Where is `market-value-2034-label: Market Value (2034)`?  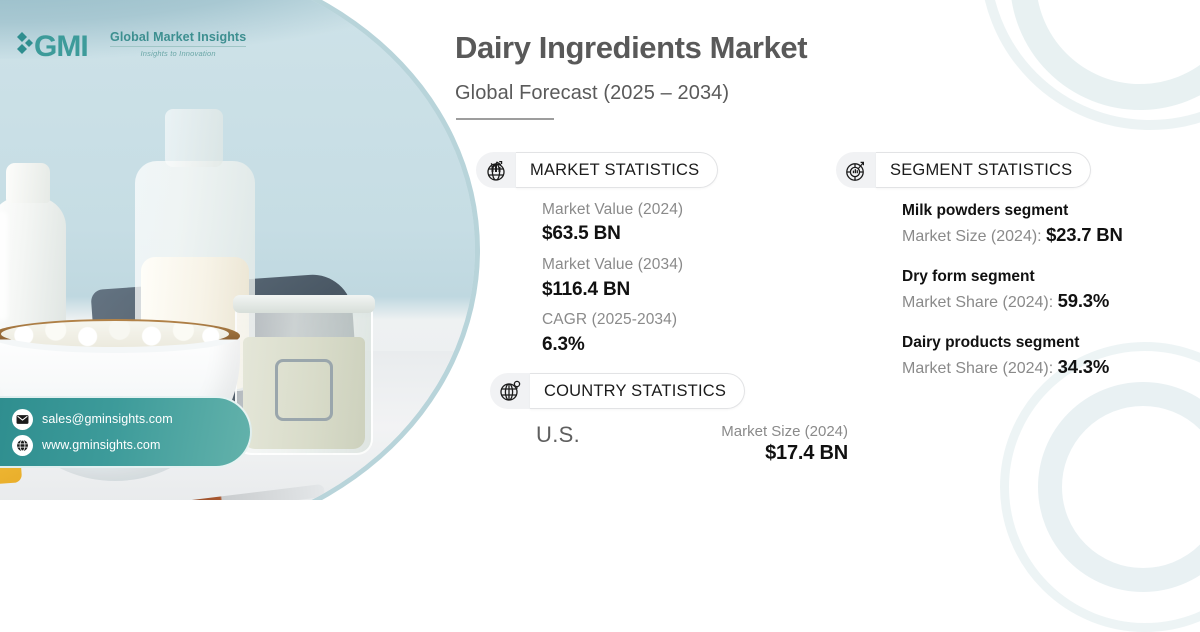
market-value-2034-label: Market Value (2034) is located at coordinates (613, 265).